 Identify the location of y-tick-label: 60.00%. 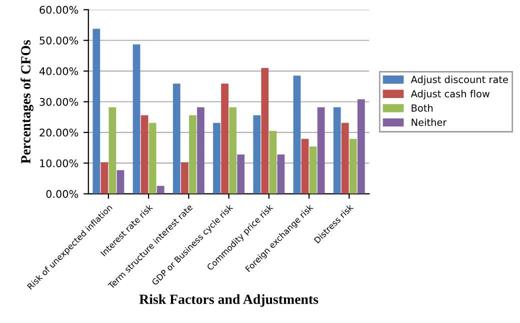
(59, 10).